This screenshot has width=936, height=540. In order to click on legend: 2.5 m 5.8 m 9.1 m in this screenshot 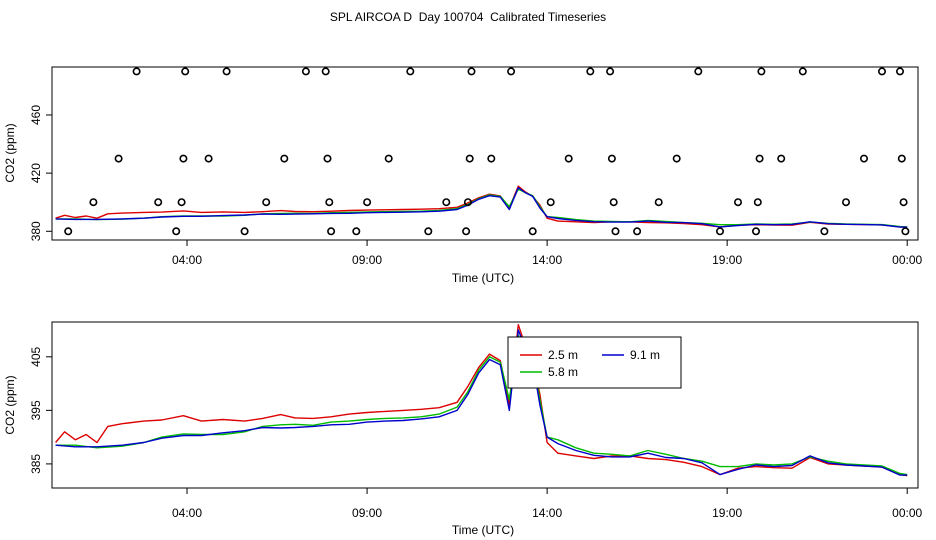, I will do `click(594, 362)`.